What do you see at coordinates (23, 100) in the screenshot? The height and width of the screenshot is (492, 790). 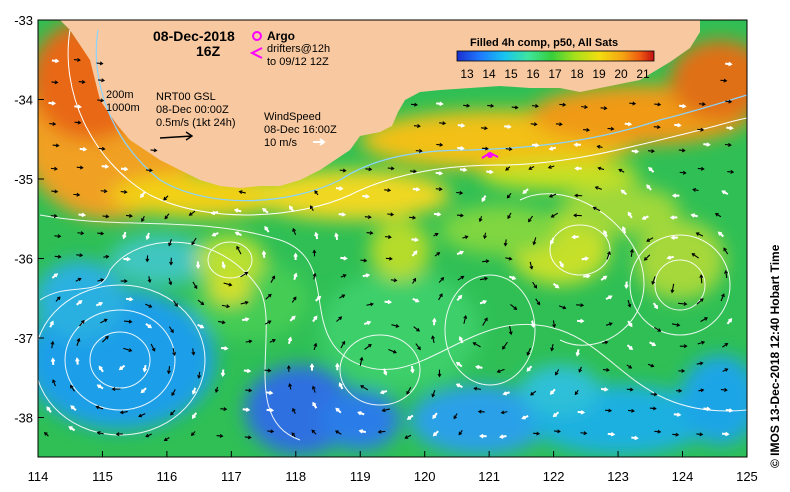 I see `lat-tick-label: -34` at bounding box center [23, 100].